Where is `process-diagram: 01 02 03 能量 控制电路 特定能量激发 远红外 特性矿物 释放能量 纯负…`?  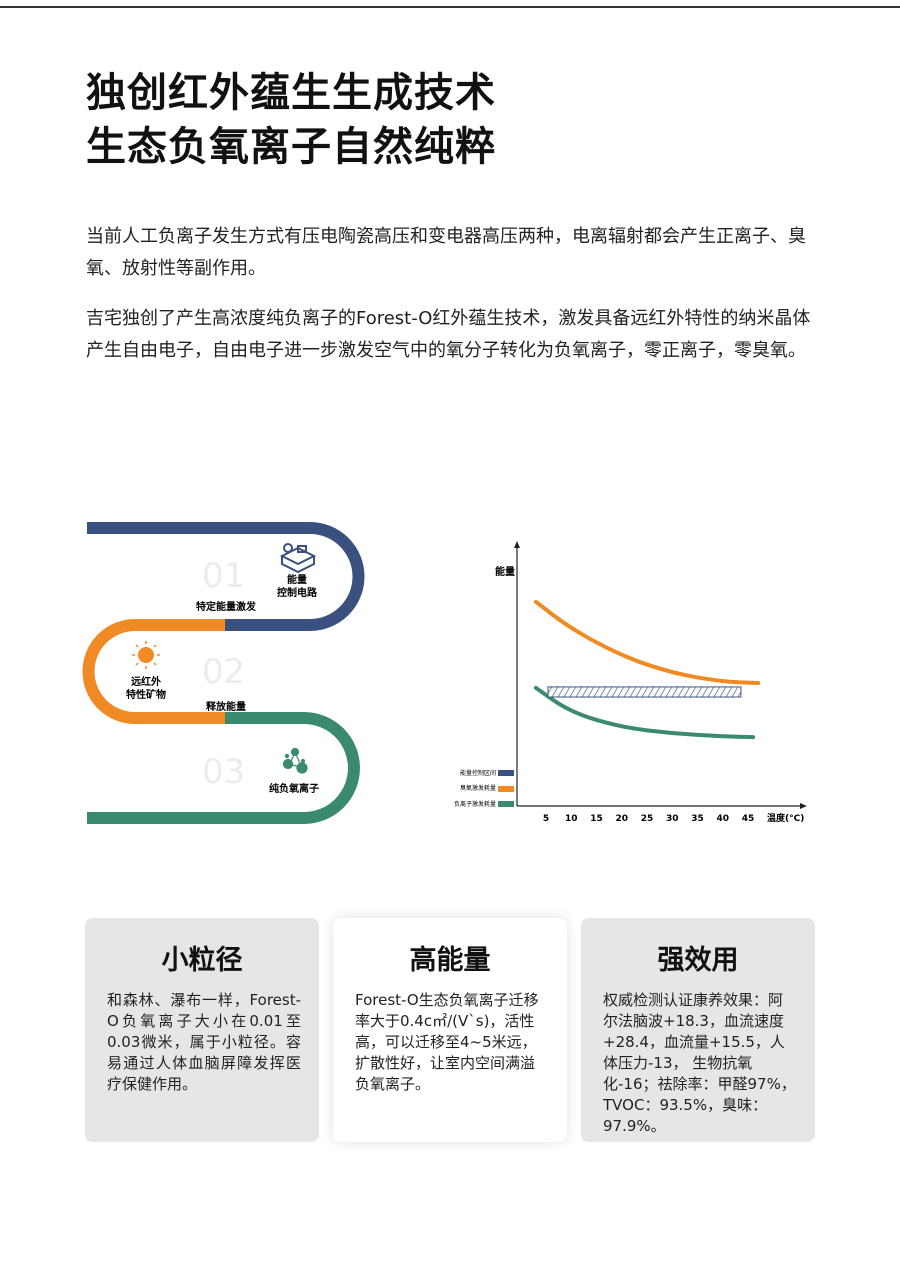
process-diagram: 01 02 03 能量 控制电路 特定能量激发 远红外 特性矿物 释放能量 纯负… is located at coordinates (223, 673).